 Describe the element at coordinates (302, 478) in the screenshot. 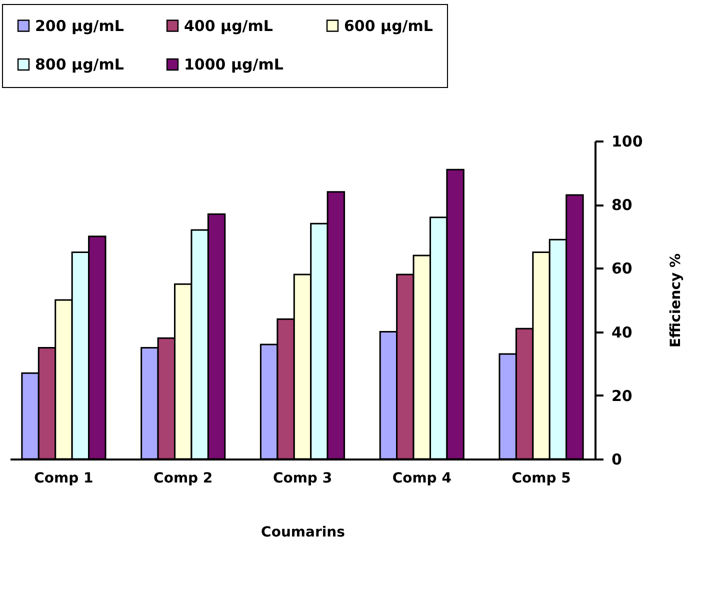

I see `x-tick-label: Comp 3` at that location.